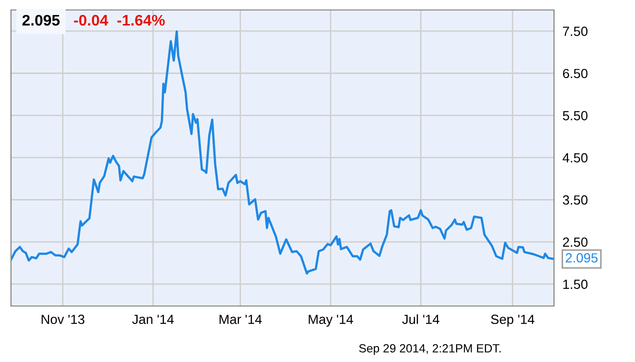 The height and width of the screenshot is (362, 635). What do you see at coordinates (331, 320) in the screenshot?
I see `x-tick-label: May '14` at bounding box center [331, 320].